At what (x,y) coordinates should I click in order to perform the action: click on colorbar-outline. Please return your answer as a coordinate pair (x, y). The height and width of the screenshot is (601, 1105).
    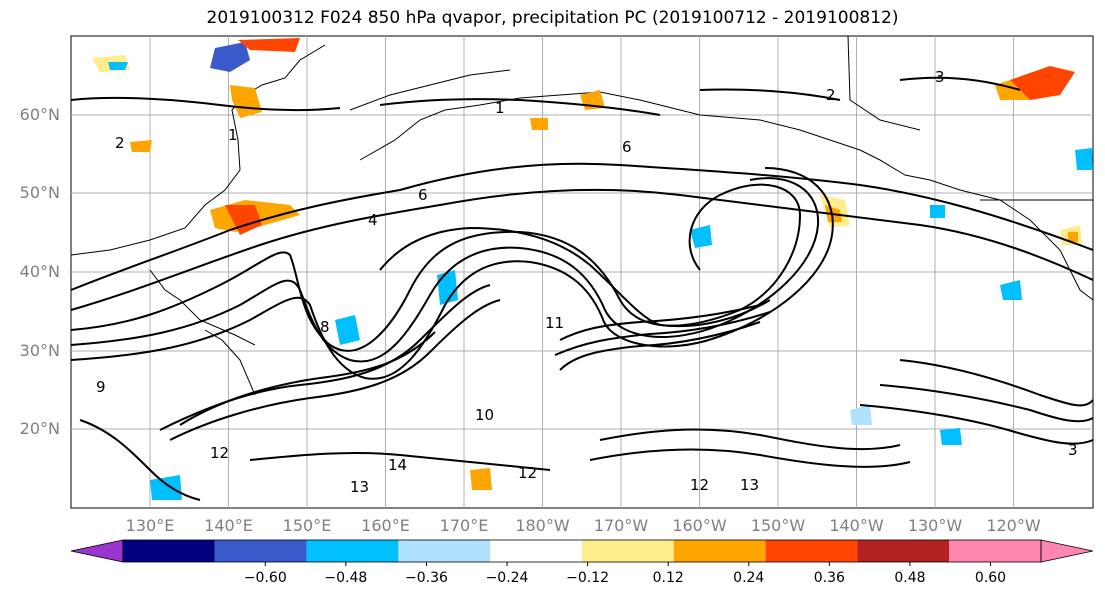
    Looking at the image, I should click on (582, 551).